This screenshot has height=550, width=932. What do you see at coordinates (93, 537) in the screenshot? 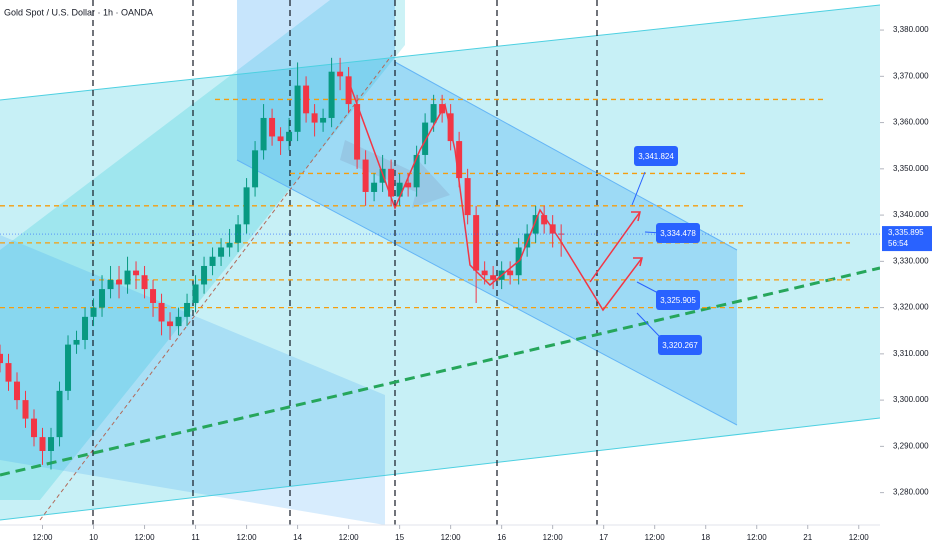
I see `x-tick-label: 10` at bounding box center [93, 537].